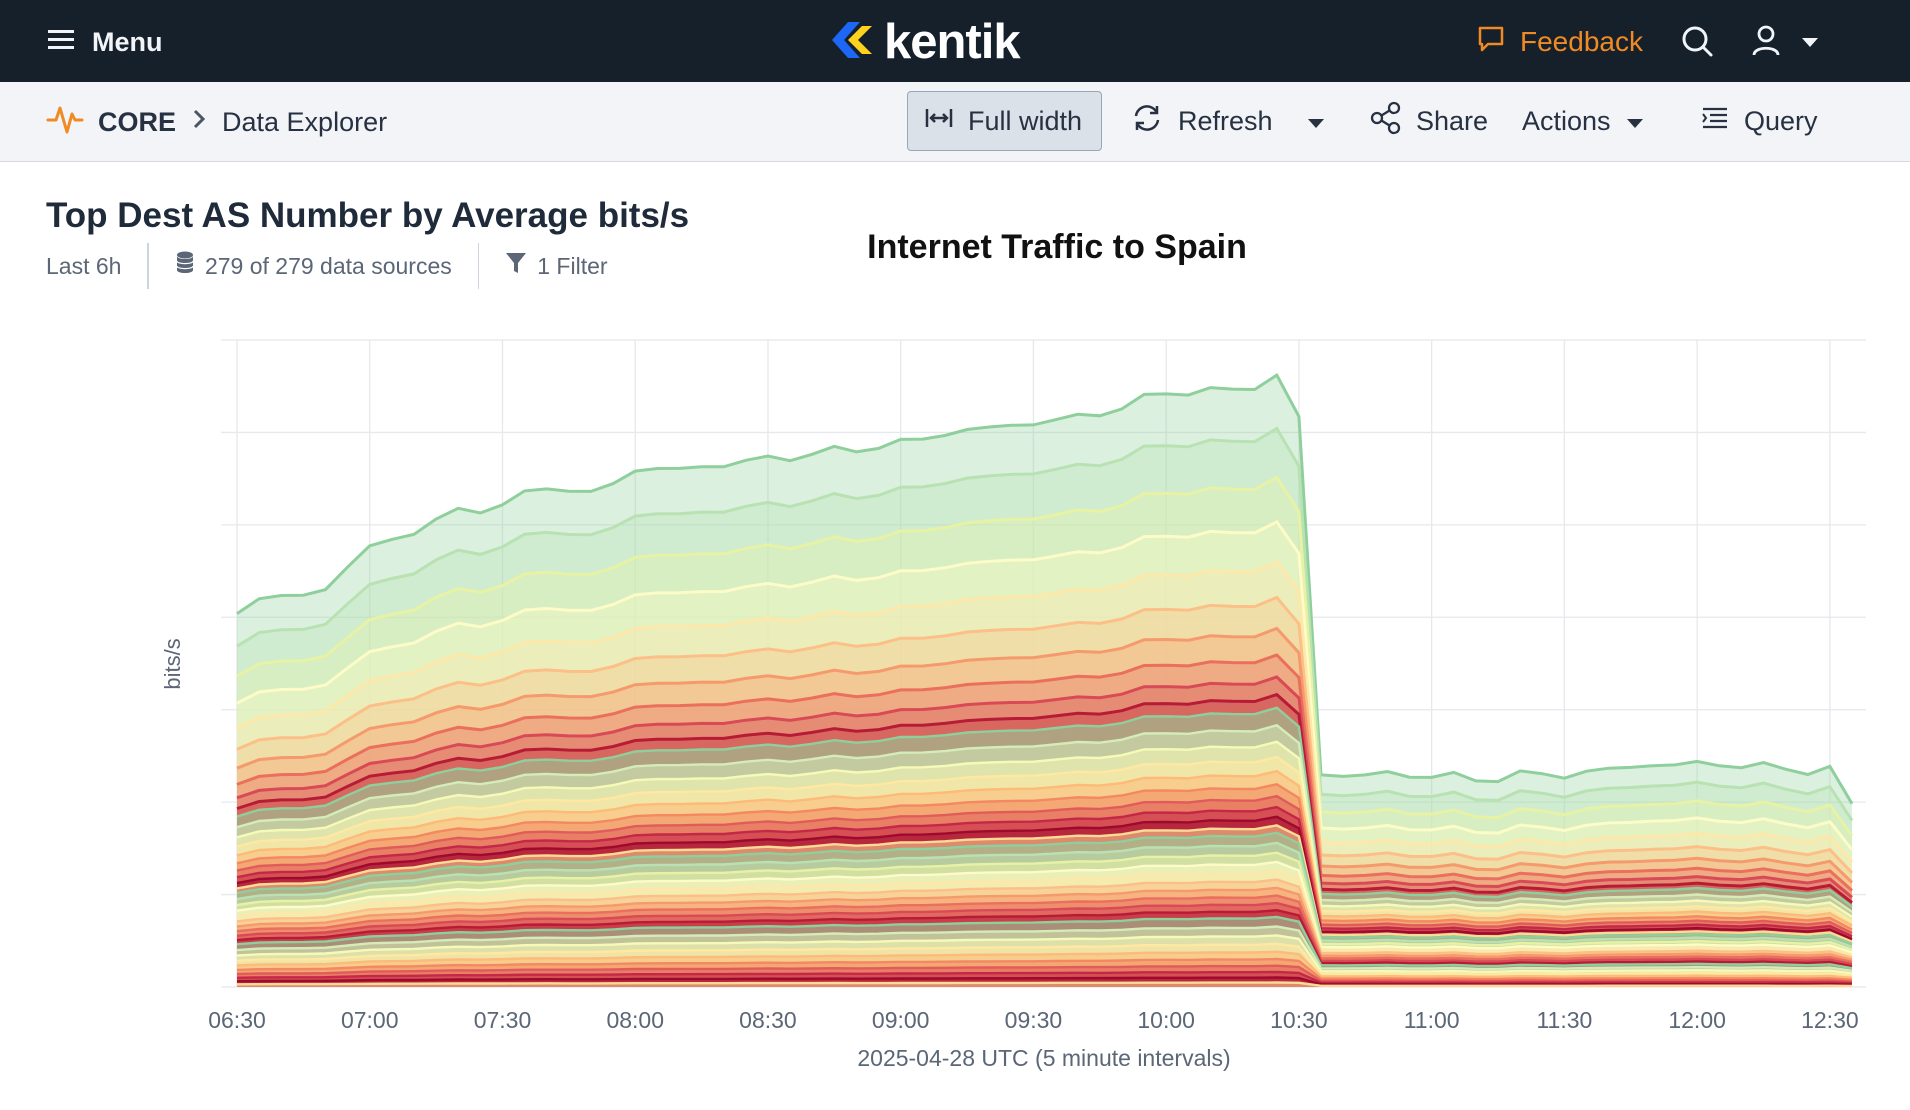 Image resolution: width=1910 pixels, height=1110 pixels. I want to click on hamburger-icon, so click(61, 42).